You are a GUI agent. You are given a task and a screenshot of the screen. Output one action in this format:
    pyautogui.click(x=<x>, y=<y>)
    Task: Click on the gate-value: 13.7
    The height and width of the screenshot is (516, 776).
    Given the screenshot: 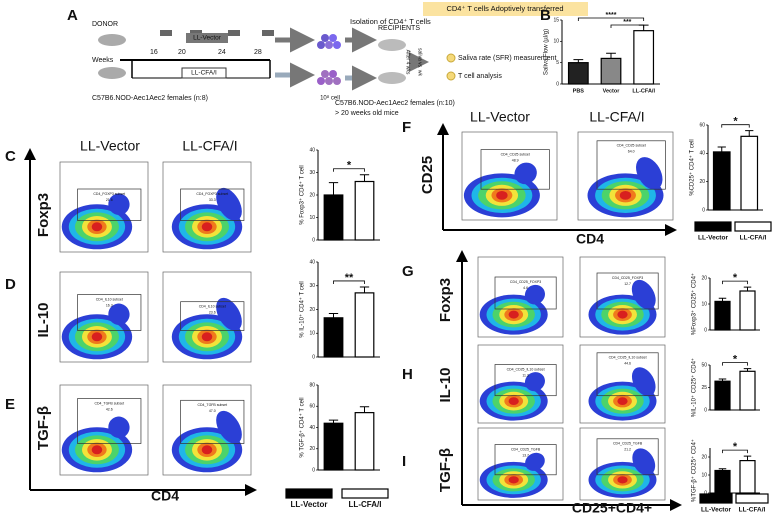 What is the action you would take?
    pyautogui.click(x=525, y=455)
    